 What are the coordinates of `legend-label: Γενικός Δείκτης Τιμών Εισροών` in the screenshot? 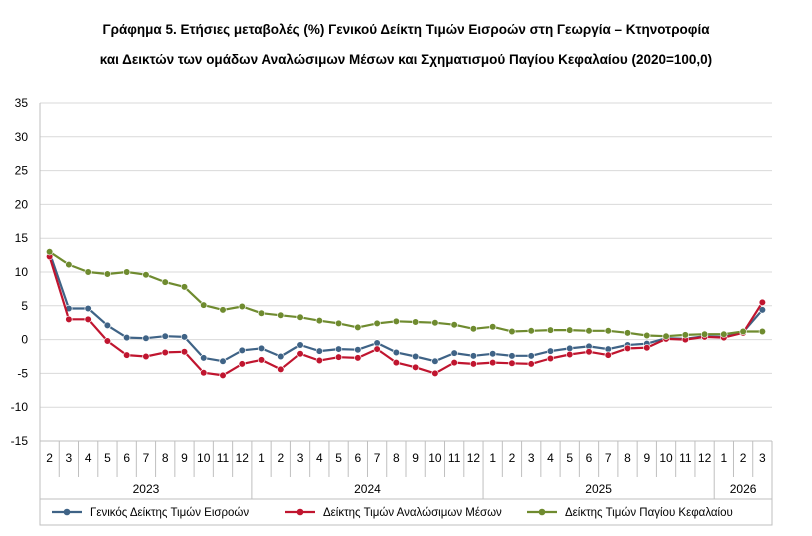 It's located at (169, 513).